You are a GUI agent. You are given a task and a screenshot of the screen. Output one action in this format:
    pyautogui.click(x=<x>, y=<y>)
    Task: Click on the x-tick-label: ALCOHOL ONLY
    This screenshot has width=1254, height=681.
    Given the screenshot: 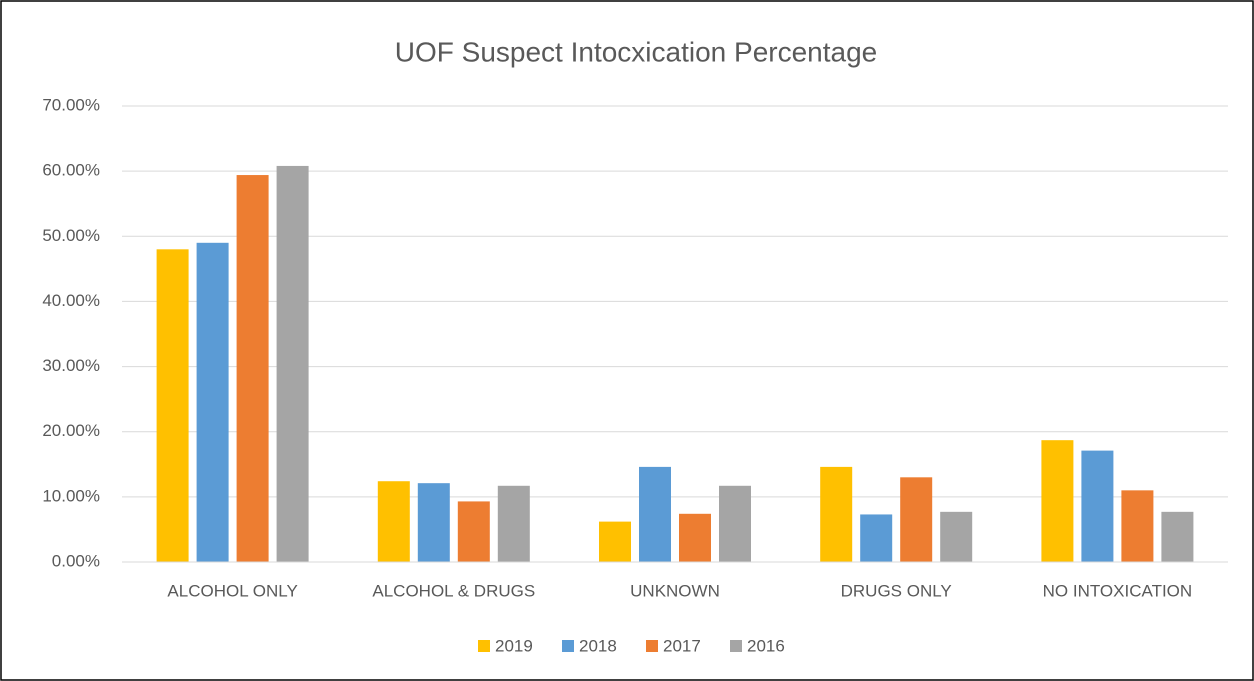 What is the action you would take?
    pyautogui.click(x=232, y=590)
    